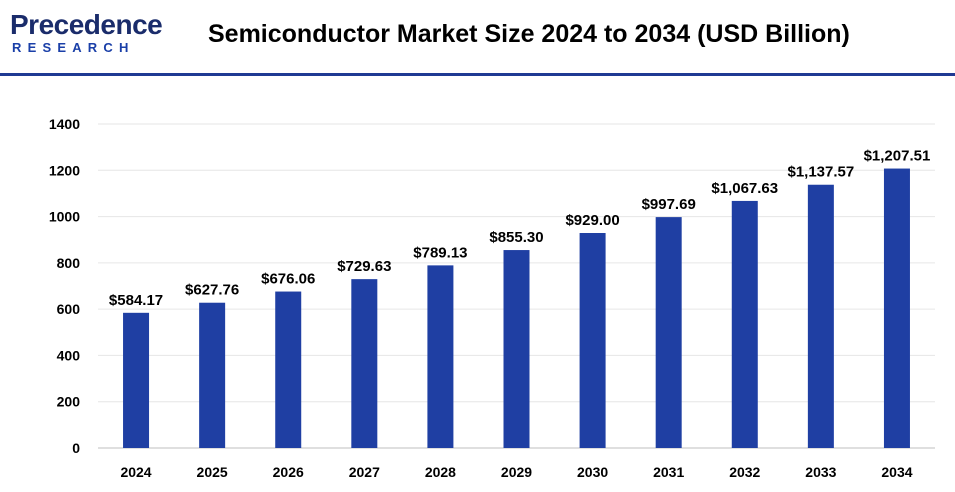  I want to click on y-tick-label: 1400, so click(64, 124).